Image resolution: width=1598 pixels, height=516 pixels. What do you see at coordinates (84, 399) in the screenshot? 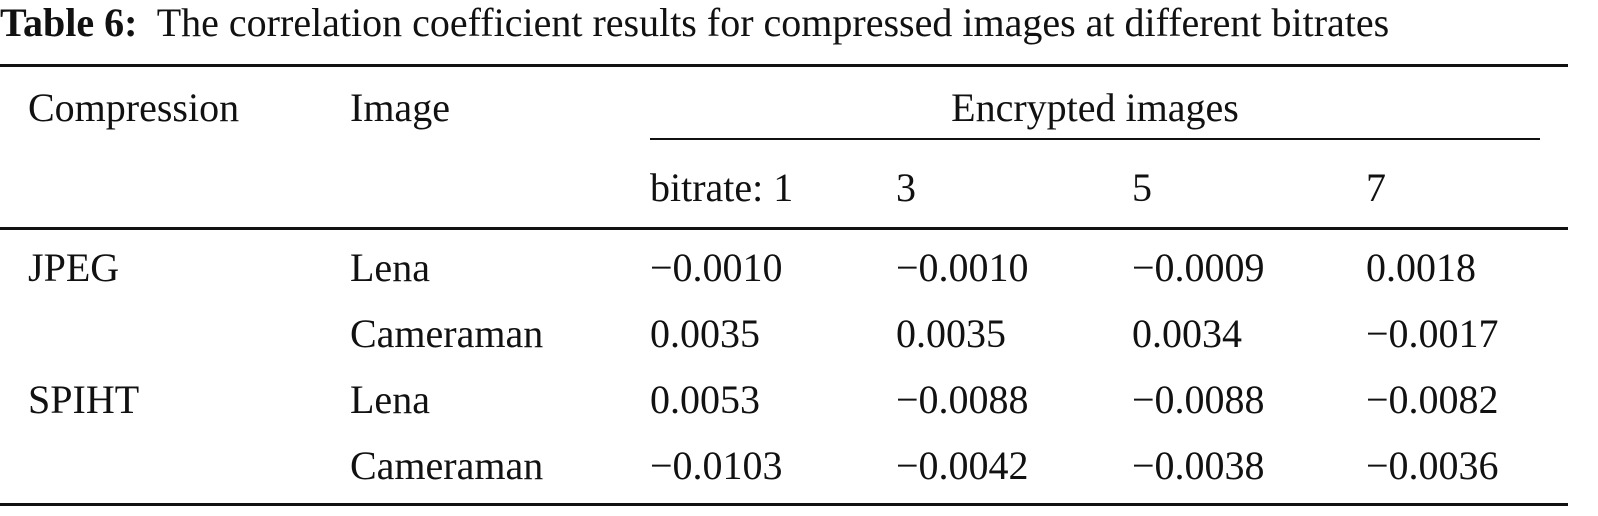
I see `row-3-compression: SPIHT` at bounding box center [84, 399].